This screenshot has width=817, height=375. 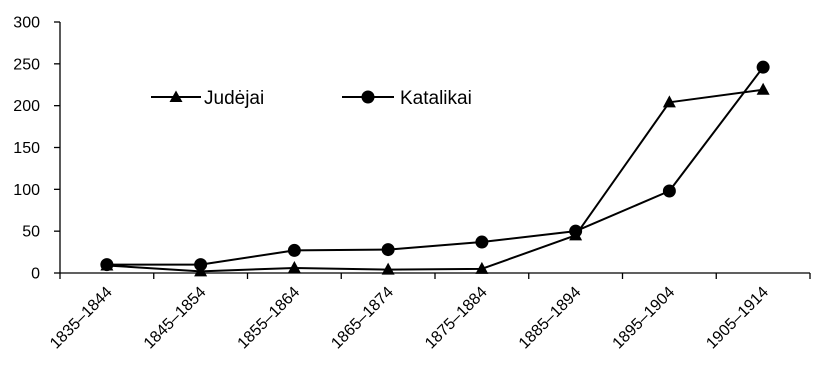 What do you see at coordinates (456, 318) in the screenshot?
I see `x-tick-label: 1875–1884` at bounding box center [456, 318].